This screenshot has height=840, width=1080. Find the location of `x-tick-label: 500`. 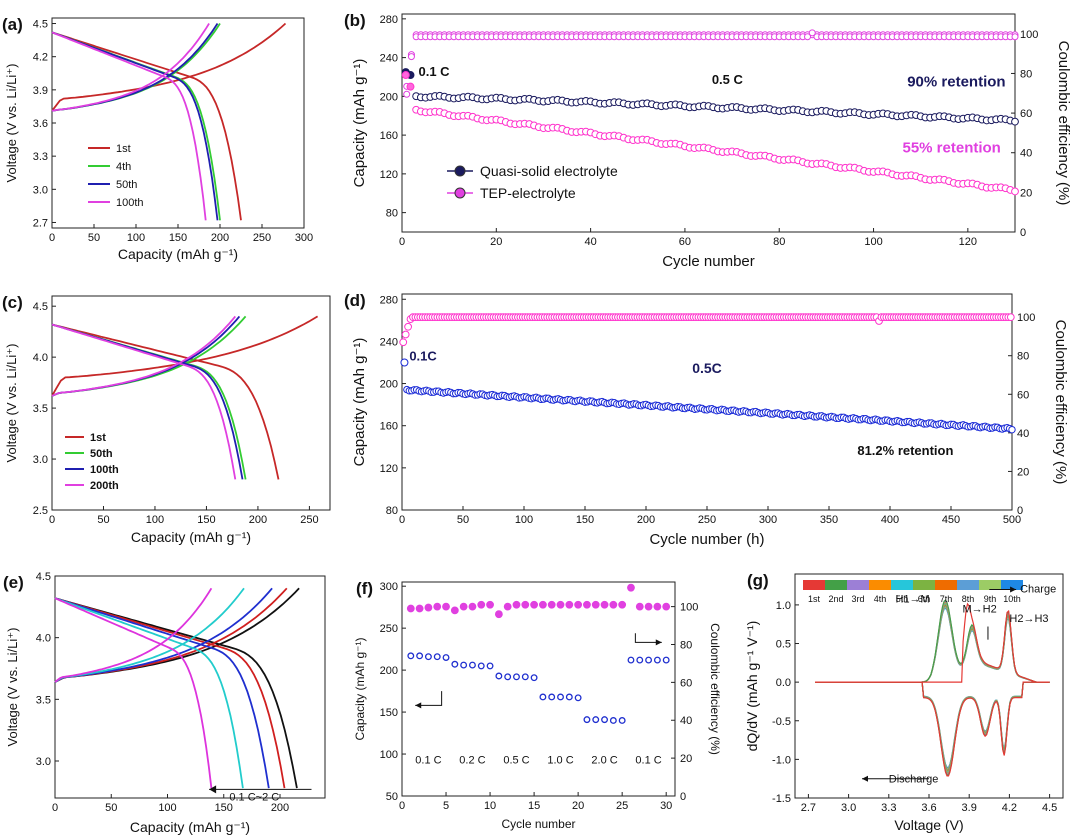

x-tick-label: 500 is located at coordinates (1012, 520).